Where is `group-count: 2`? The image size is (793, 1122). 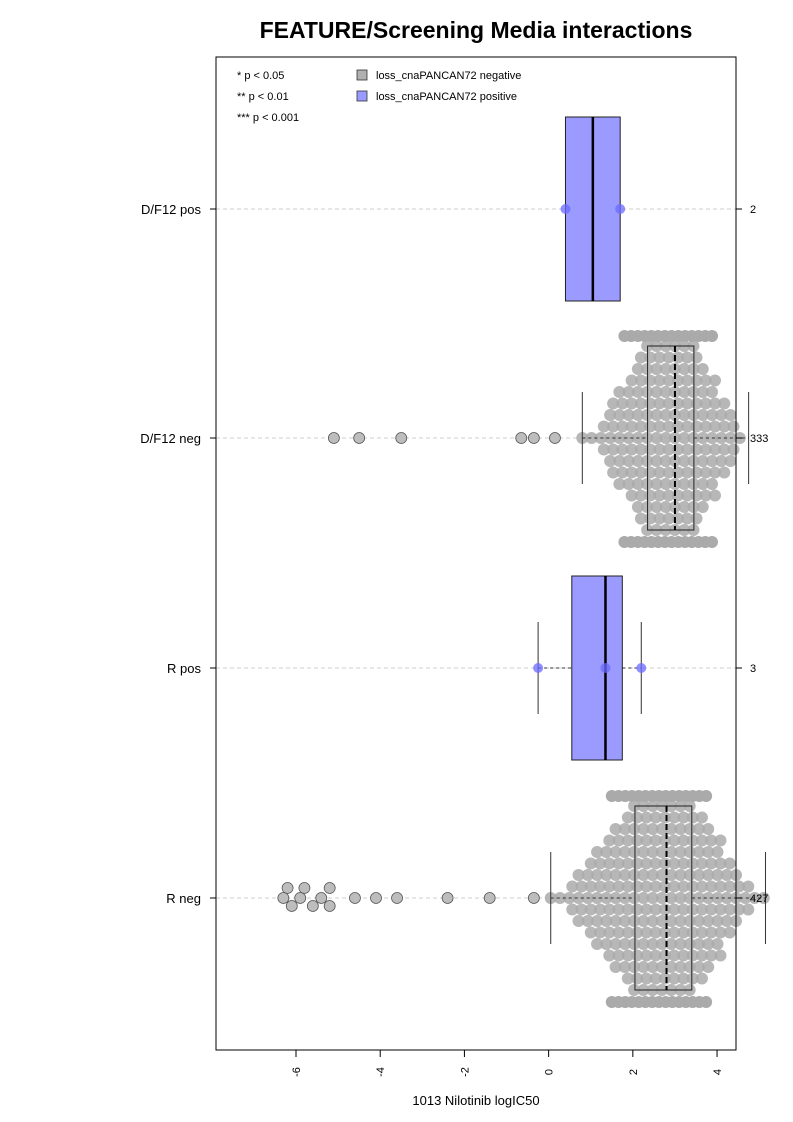
group-count: 2 is located at coordinates (753, 210).